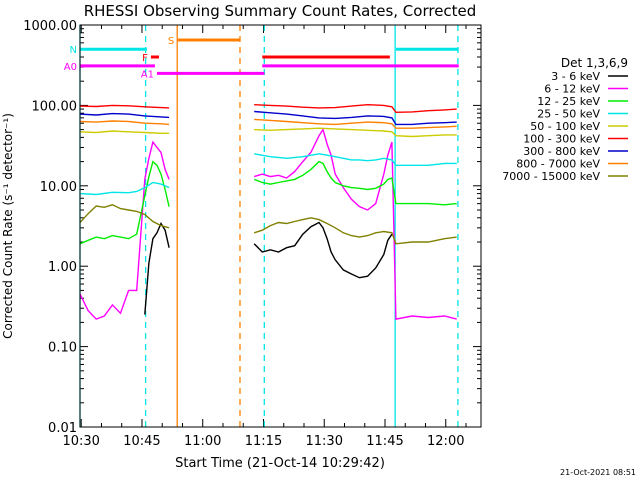 Image resolution: width=640 pixels, height=480 pixels. What do you see at coordinates (8, 226) in the screenshot?
I see `y-axis-label: Corrected Count Rate (s⁻¹ detector⁻¹)` at bounding box center [8, 226].